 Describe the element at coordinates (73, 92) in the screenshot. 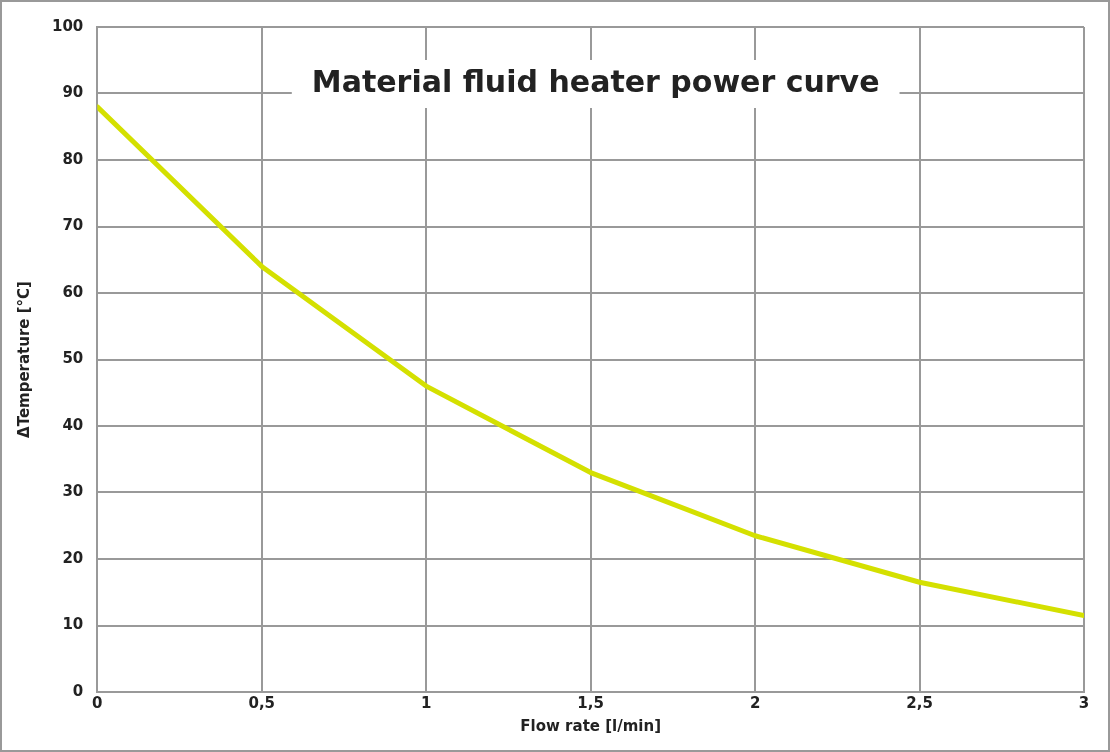

I see `y-tick-label: 90` at that location.